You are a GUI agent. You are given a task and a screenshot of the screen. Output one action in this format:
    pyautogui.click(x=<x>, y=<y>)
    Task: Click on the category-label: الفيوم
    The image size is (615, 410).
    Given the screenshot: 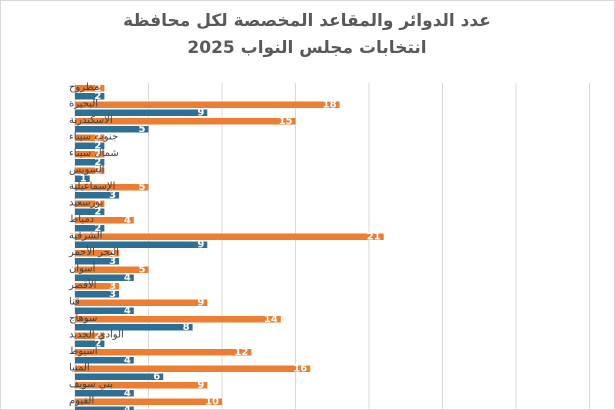 What is the action you would take?
    pyautogui.click(x=81, y=401)
    